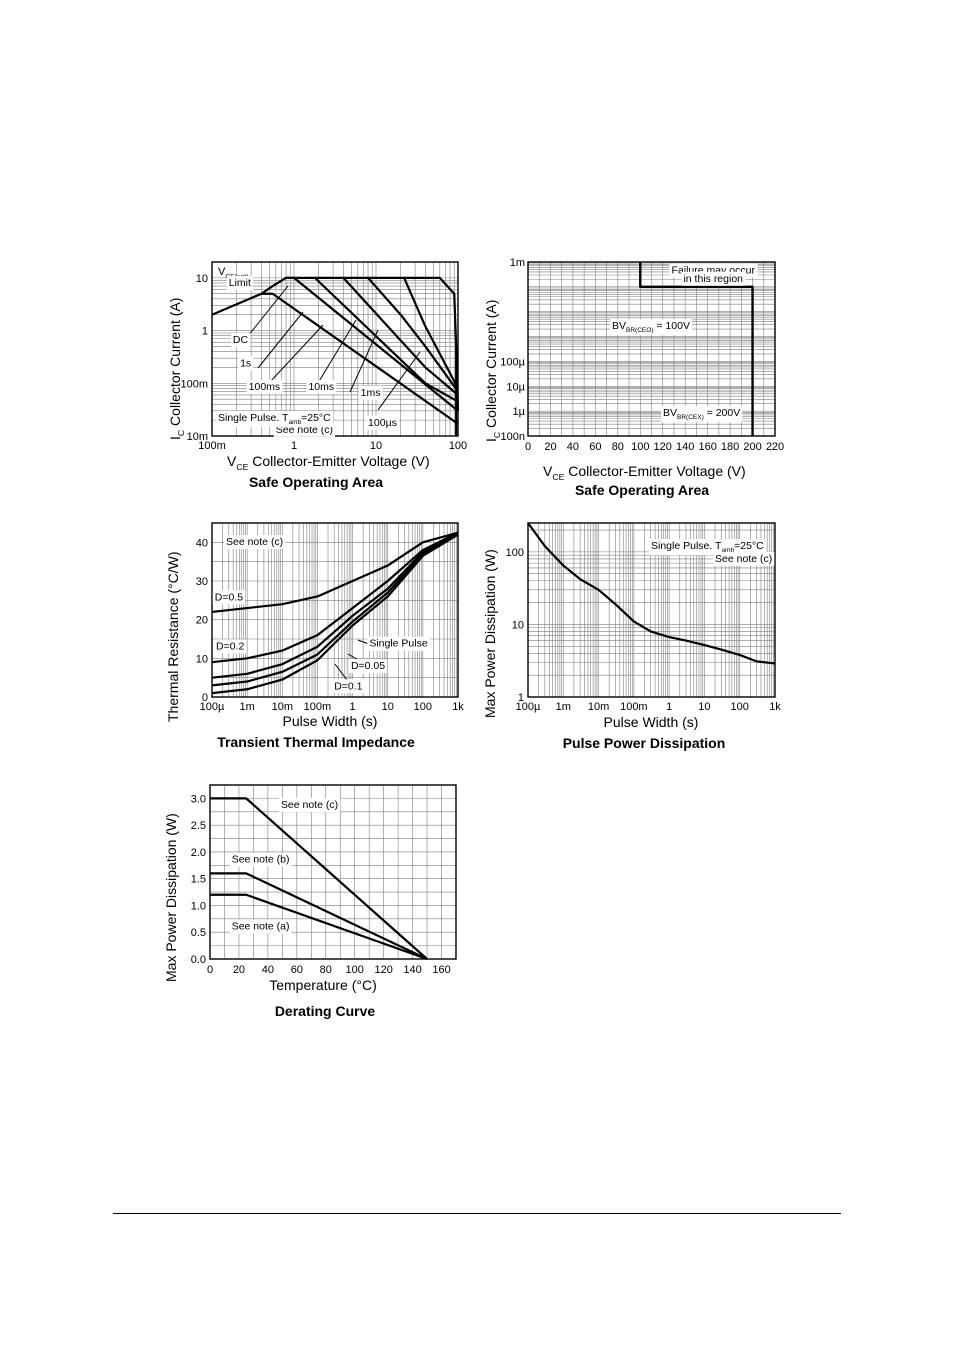 This screenshot has width=954, height=1350. Describe the element at coordinates (194, 384) in the screenshot. I see `soa-y-tick-label: 100m` at that location.